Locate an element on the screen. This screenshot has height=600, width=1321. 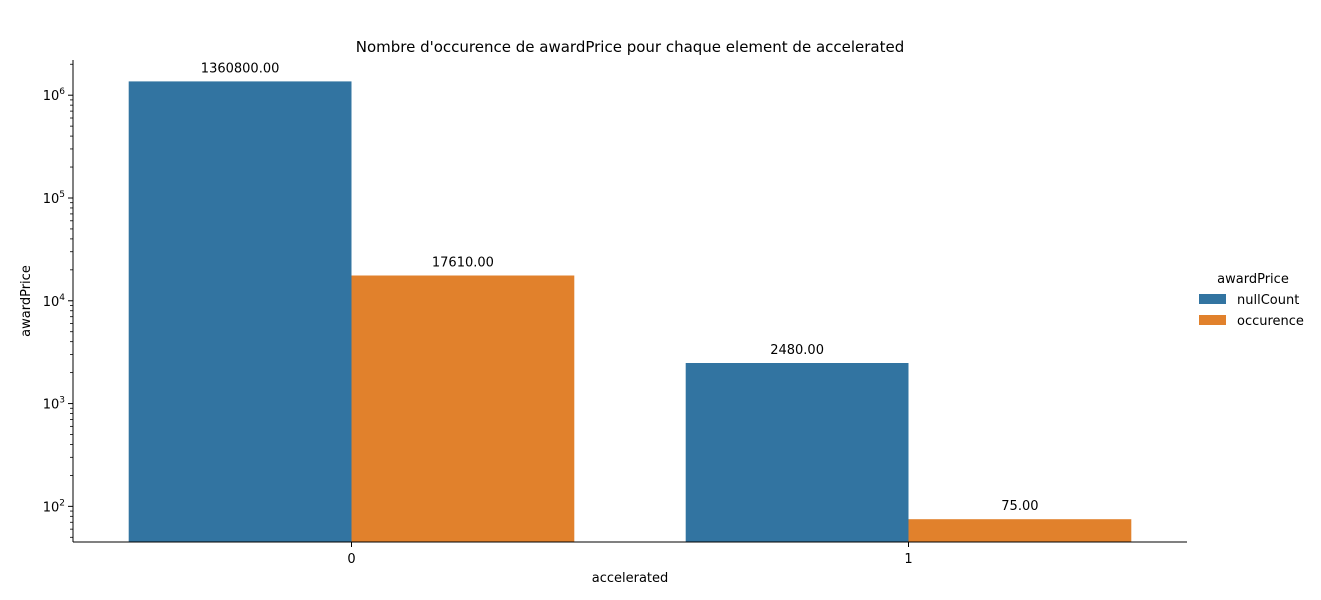
bar-value-label: 2480.00 is located at coordinates (797, 350).